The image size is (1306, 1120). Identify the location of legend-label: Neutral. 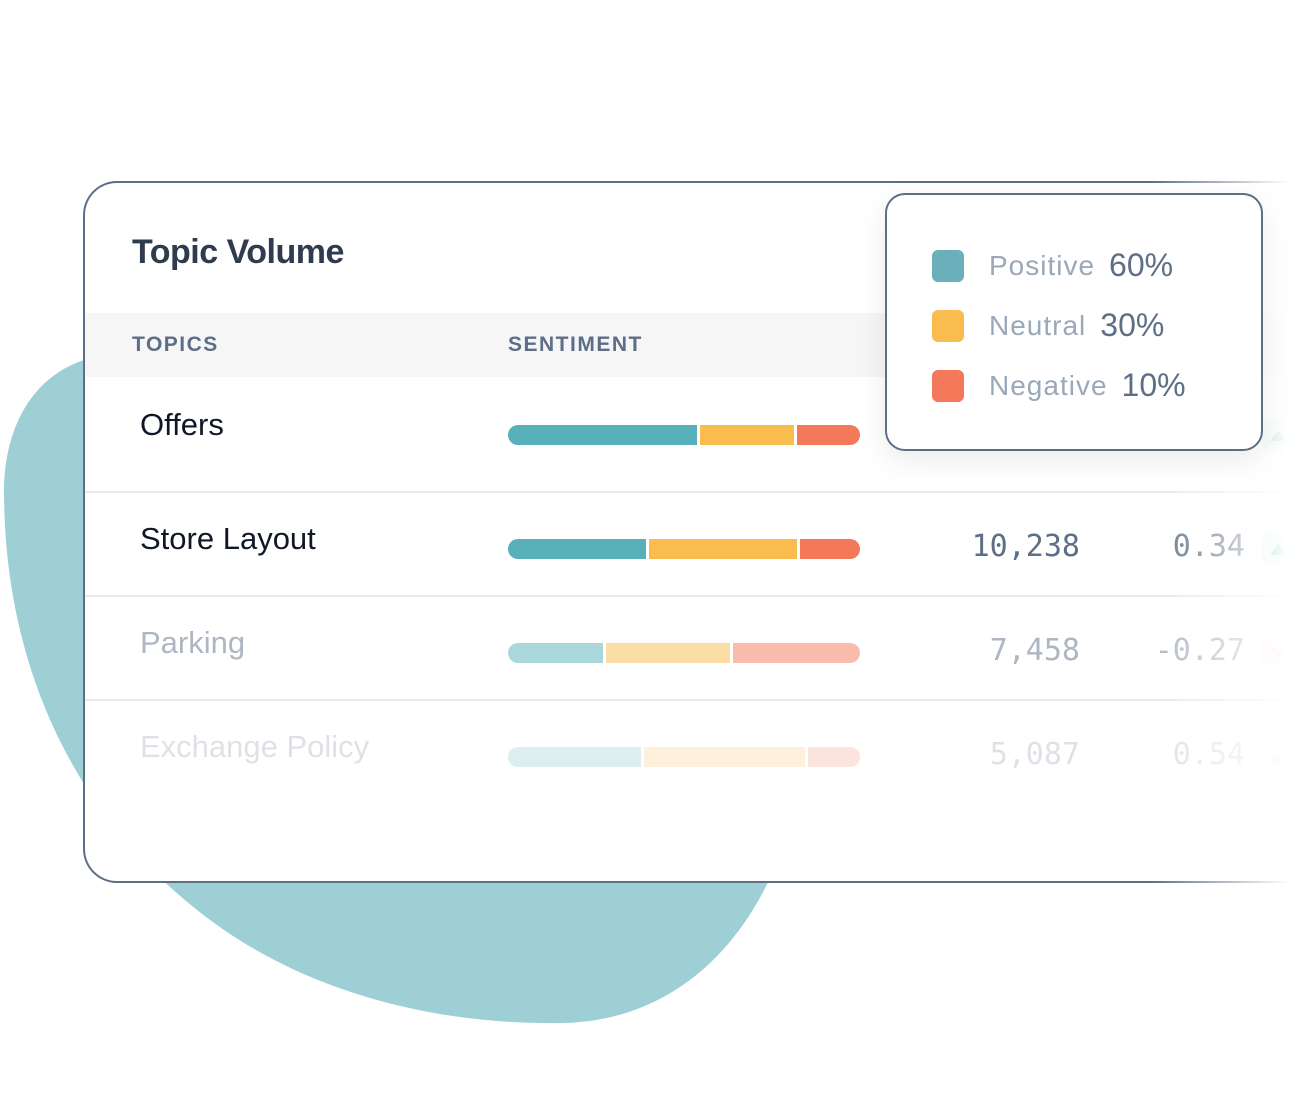
(1038, 325).